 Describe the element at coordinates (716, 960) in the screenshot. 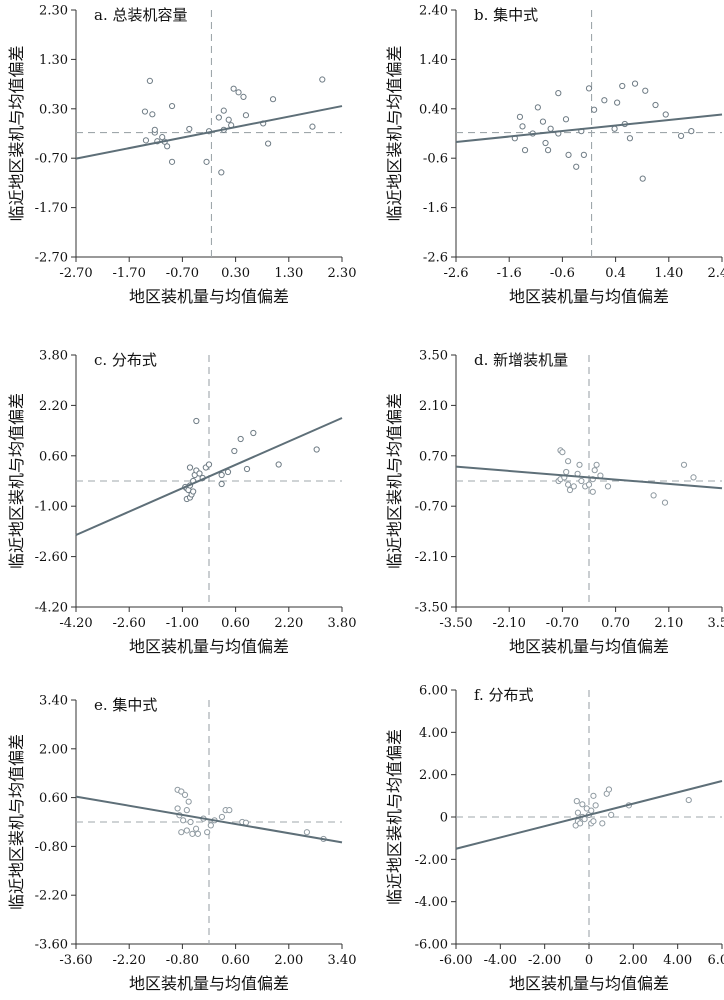

I see `x-tick-label: 6.00` at that location.